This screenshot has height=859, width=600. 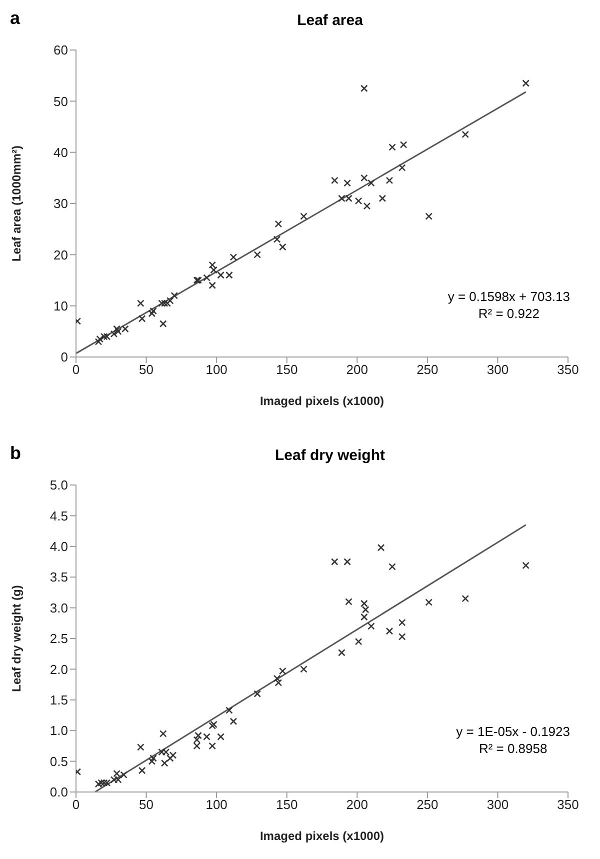 I want to click on annotation: R² = 0.922, so click(x=508, y=313).